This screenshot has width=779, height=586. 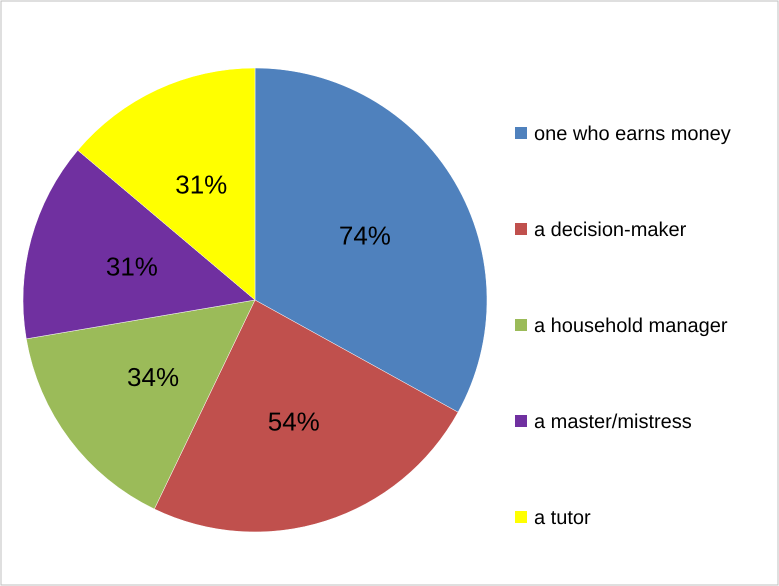 I want to click on legend-label: one who earns money, so click(x=632, y=134).